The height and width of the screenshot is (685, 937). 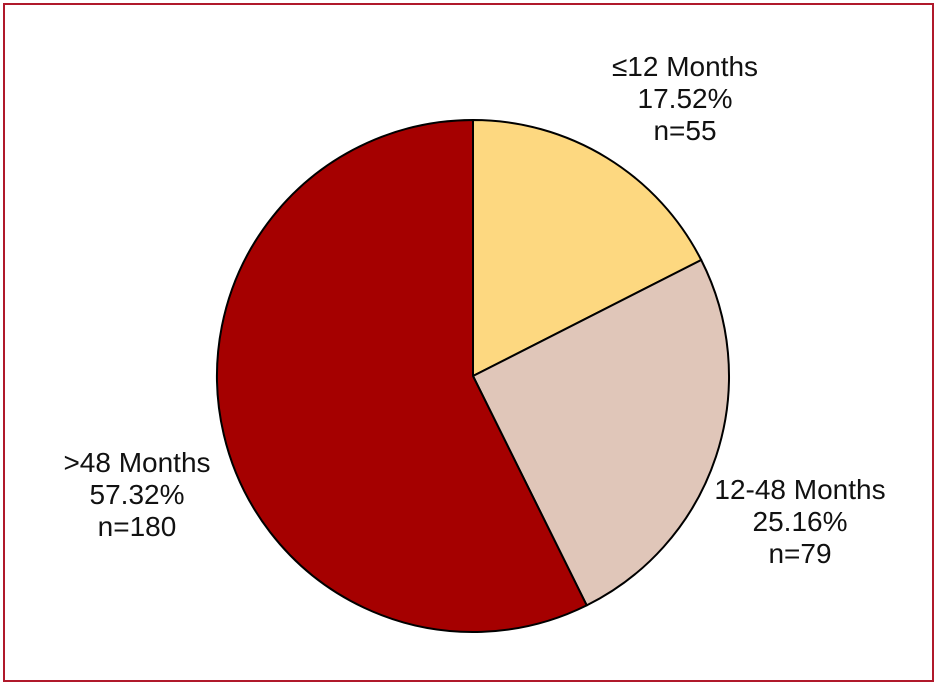 I want to click on slice-label-le12-months-percent: 17.52%, so click(x=685, y=98).